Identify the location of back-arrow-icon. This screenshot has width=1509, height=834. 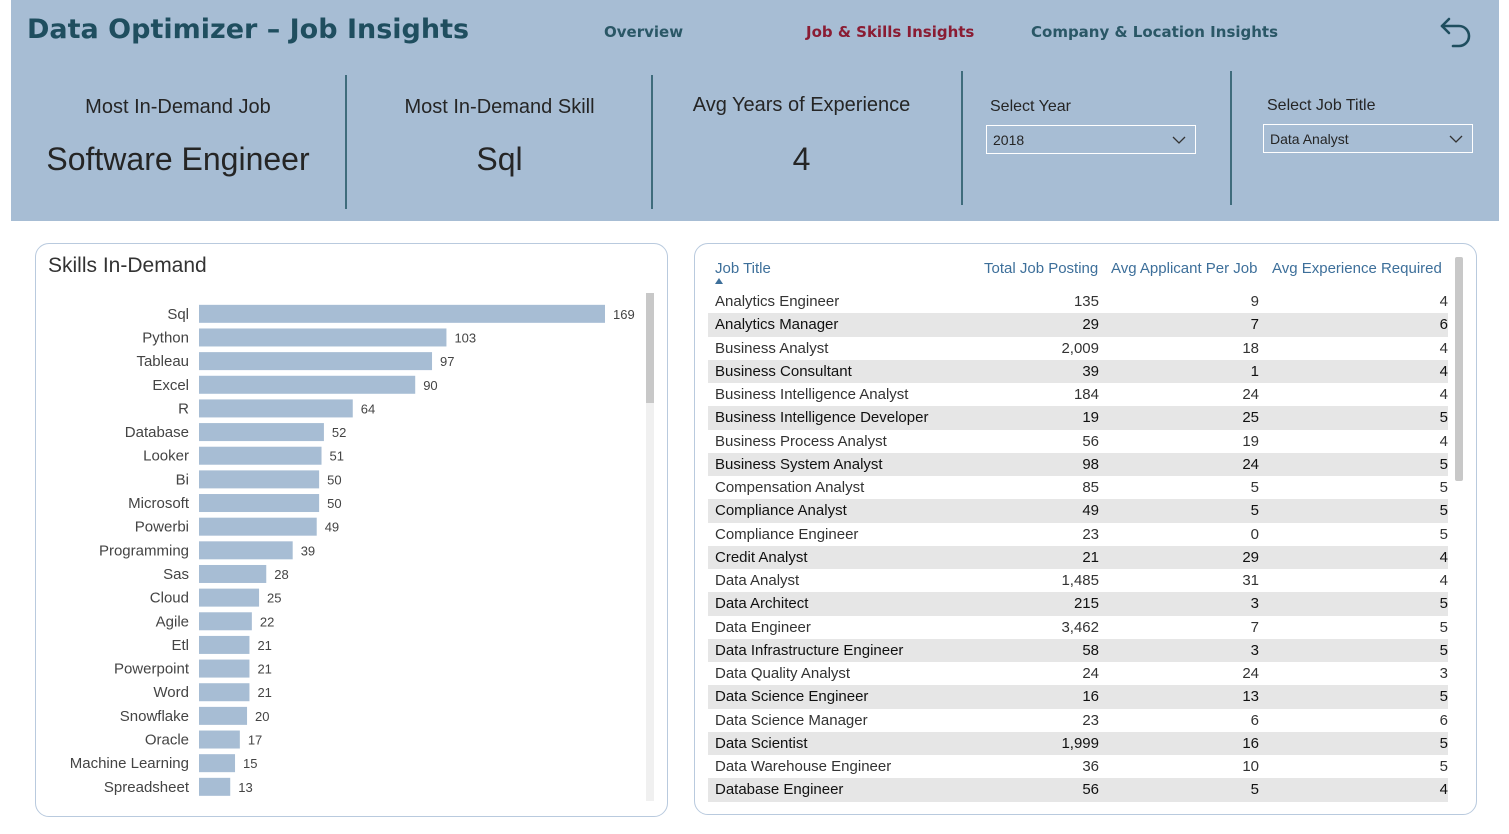
(1456, 32).